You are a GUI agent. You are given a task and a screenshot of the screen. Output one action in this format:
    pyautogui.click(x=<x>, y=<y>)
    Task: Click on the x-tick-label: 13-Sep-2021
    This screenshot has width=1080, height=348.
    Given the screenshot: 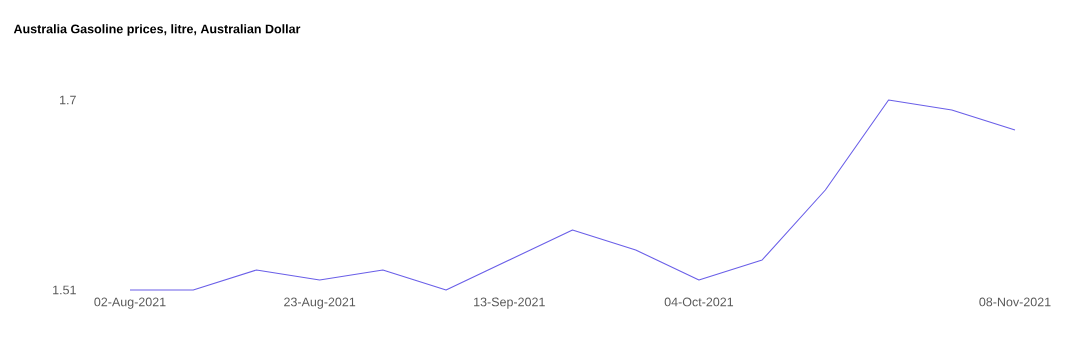 What is the action you would take?
    pyautogui.click(x=509, y=303)
    